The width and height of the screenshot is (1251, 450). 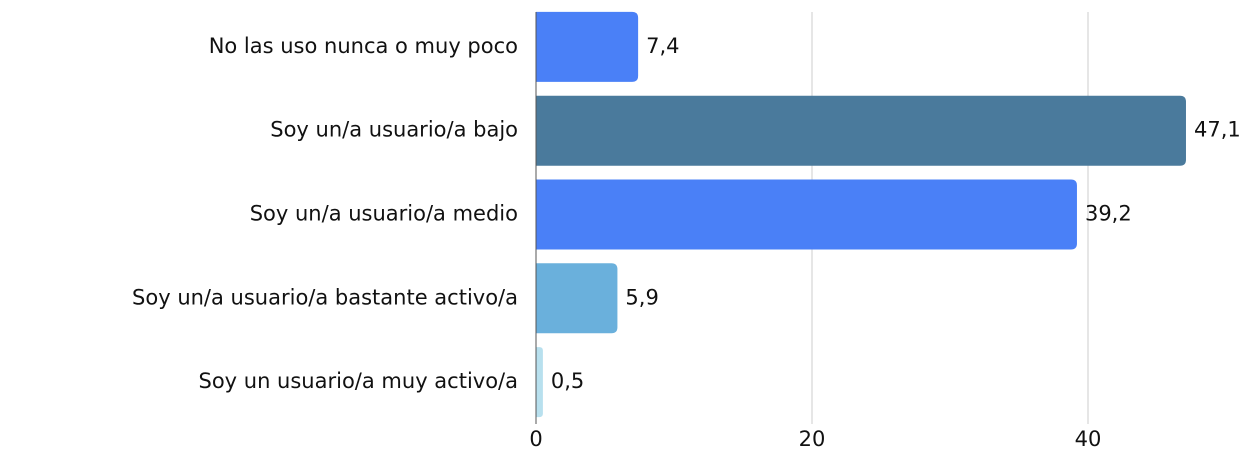 I want to click on value-label: 47,1, so click(x=1217, y=130).